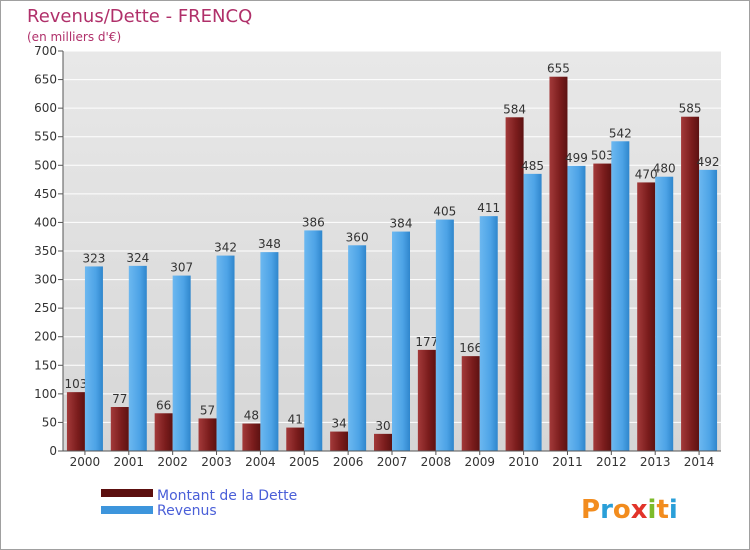 This screenshot has width=750, height=550. I want to click on logo-letter: P, so click(590, 510).